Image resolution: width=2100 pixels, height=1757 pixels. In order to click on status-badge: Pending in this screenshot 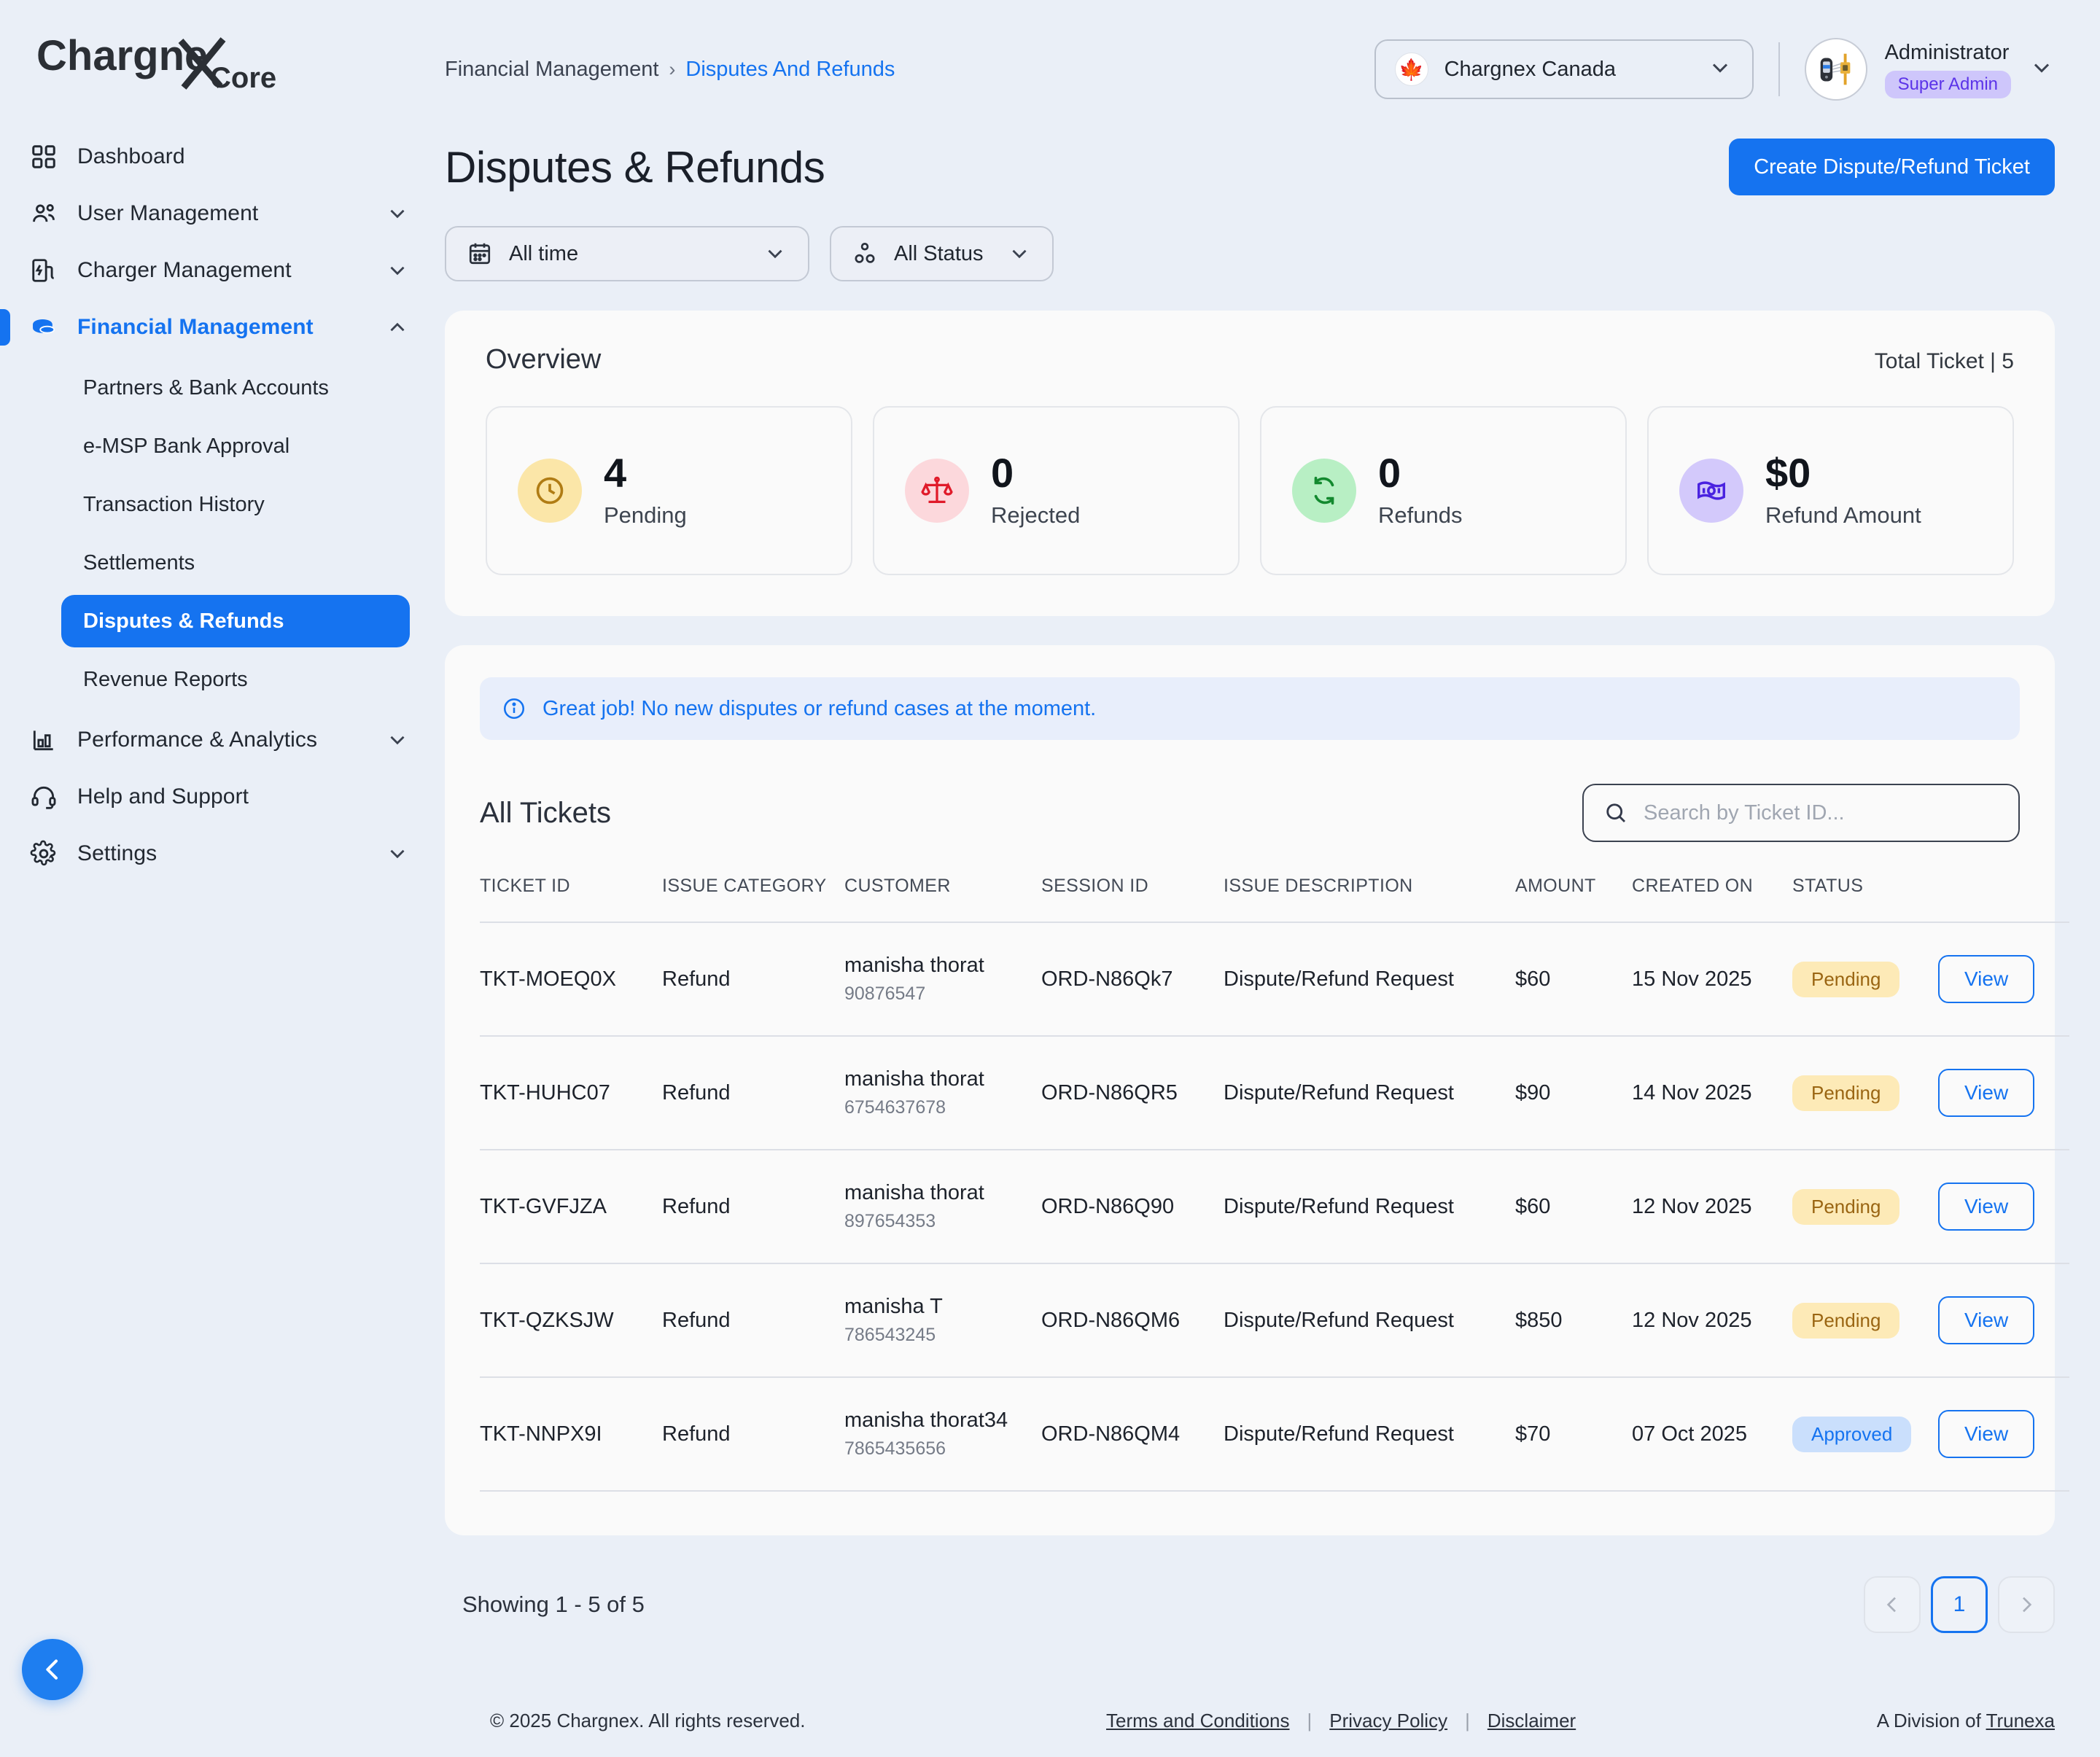, I will do `click(1846, 979)`.